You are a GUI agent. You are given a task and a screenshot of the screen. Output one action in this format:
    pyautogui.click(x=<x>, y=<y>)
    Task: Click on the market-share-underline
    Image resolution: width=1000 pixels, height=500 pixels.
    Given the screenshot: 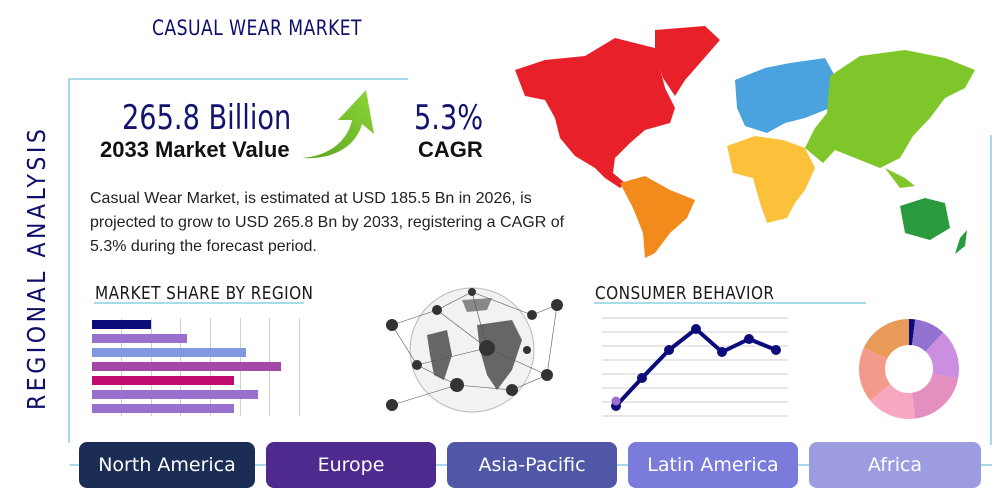 What is the action you would take?
    pyautogui.click(x=199, y=303)
    